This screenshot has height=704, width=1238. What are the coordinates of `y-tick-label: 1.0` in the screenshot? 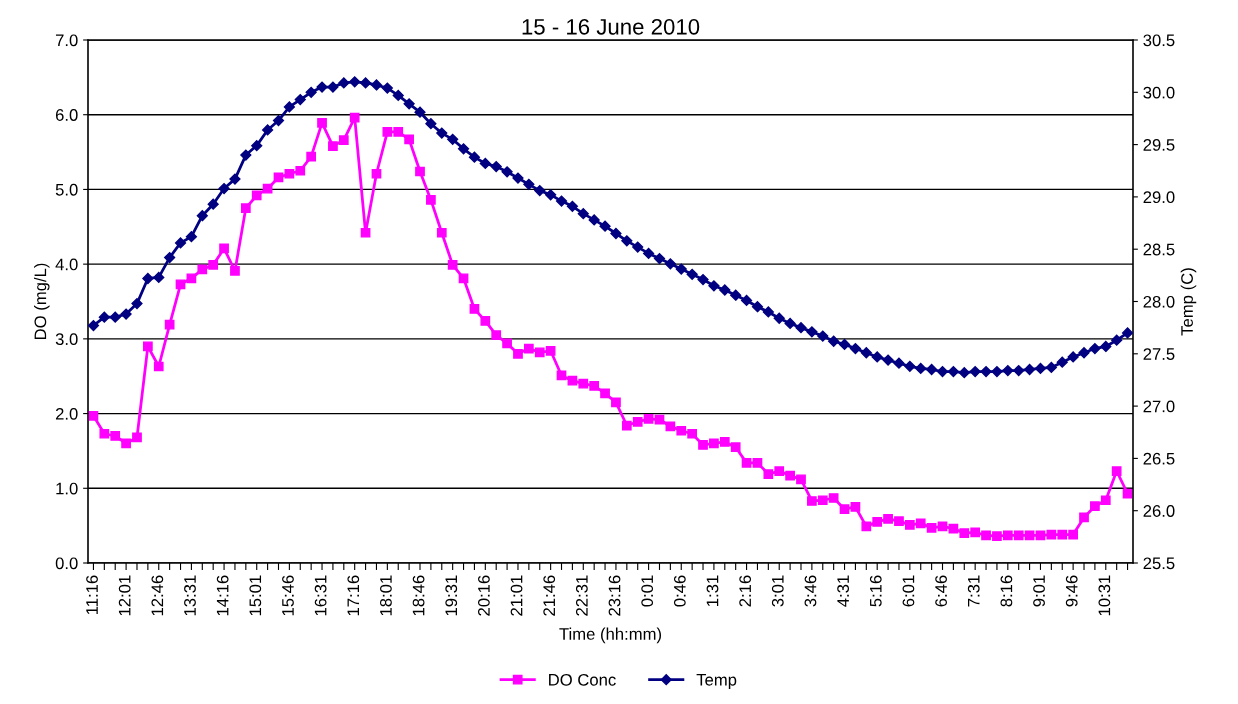 It's located at (67, 488).